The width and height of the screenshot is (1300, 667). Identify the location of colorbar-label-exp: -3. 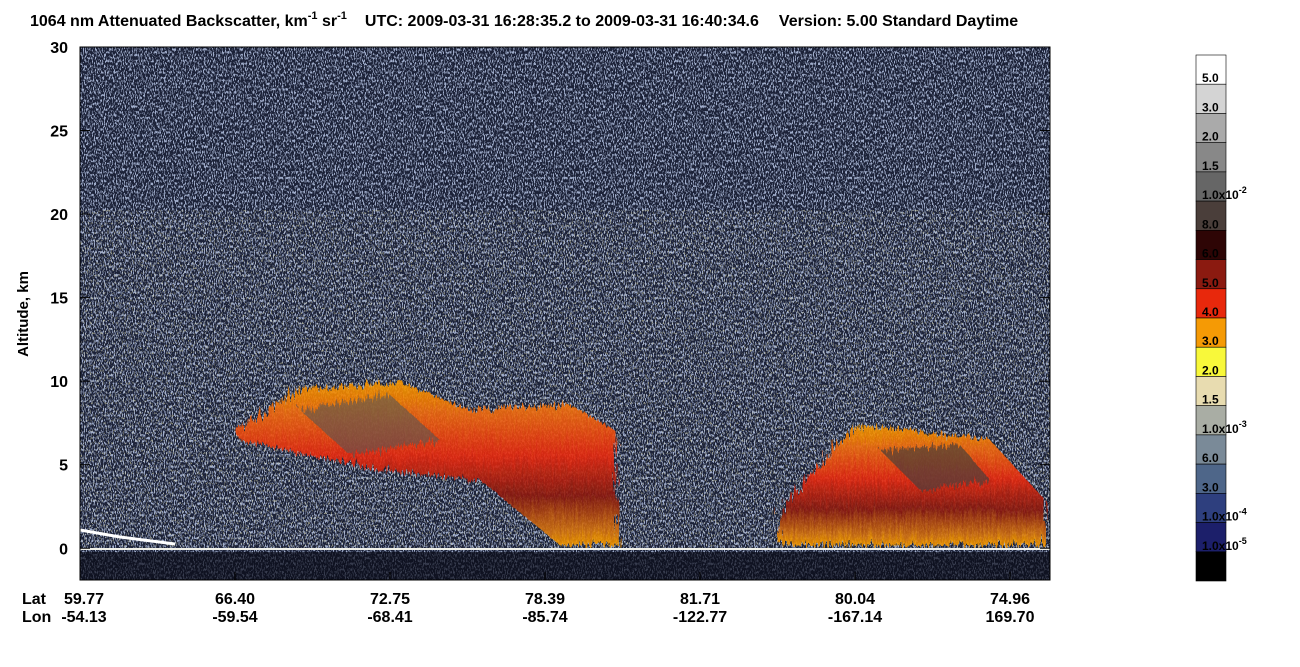
(1243, 424).